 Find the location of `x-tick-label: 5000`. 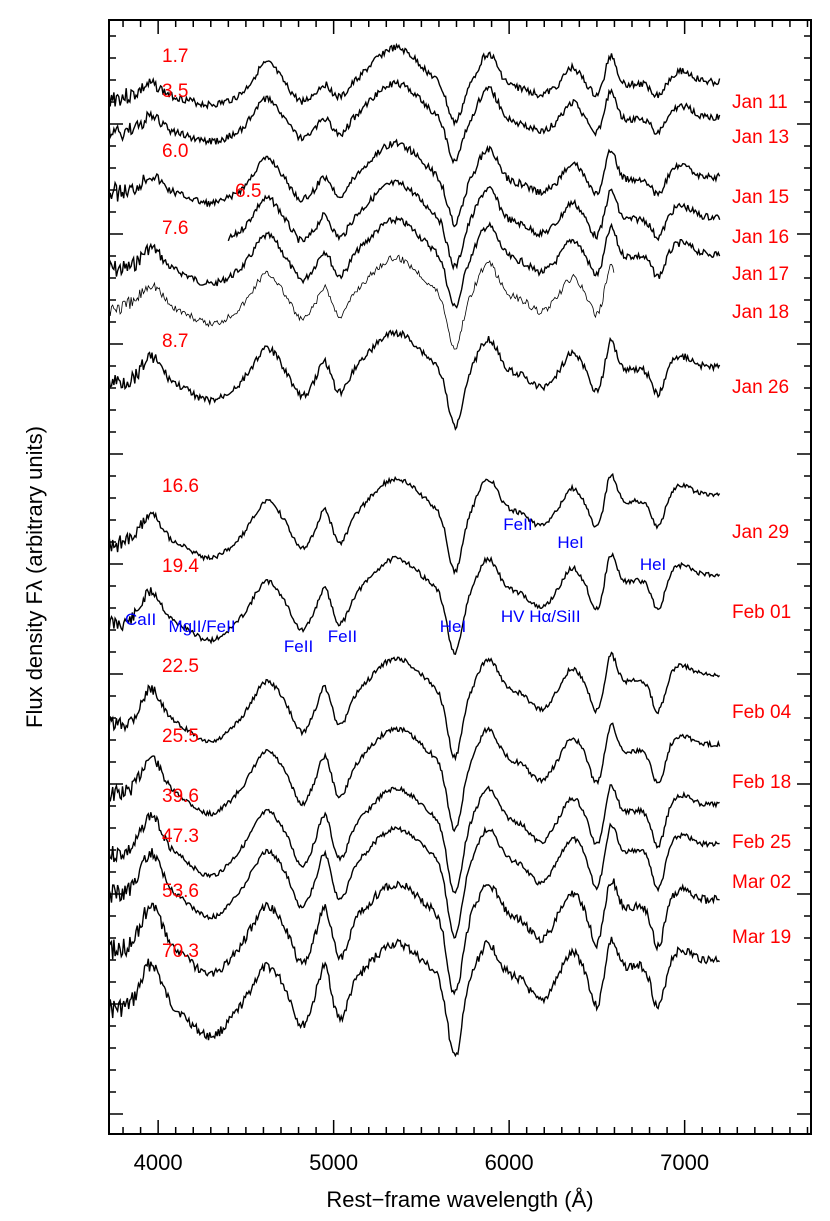

x-tick-label: 5000 is located at coordinates (333, 1162).